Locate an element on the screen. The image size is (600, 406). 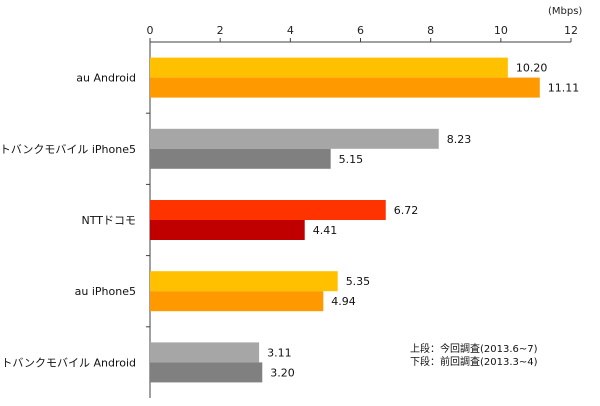
bar-value-label: 5.15 is located at coordinates (351, 159).